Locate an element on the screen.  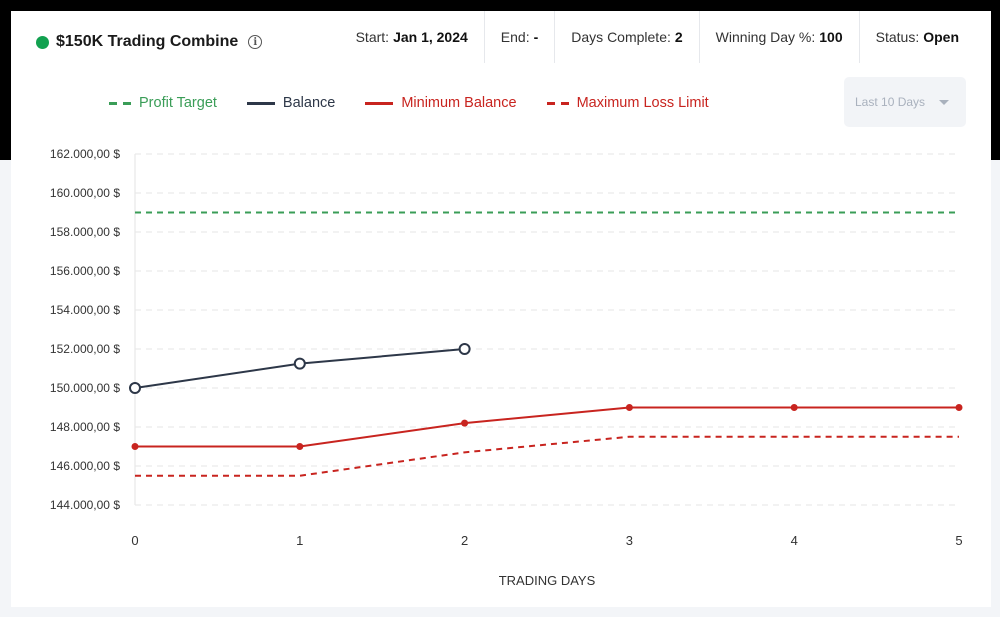
card-title: $150K Trading Combine i is located at coordinates (149, 42).